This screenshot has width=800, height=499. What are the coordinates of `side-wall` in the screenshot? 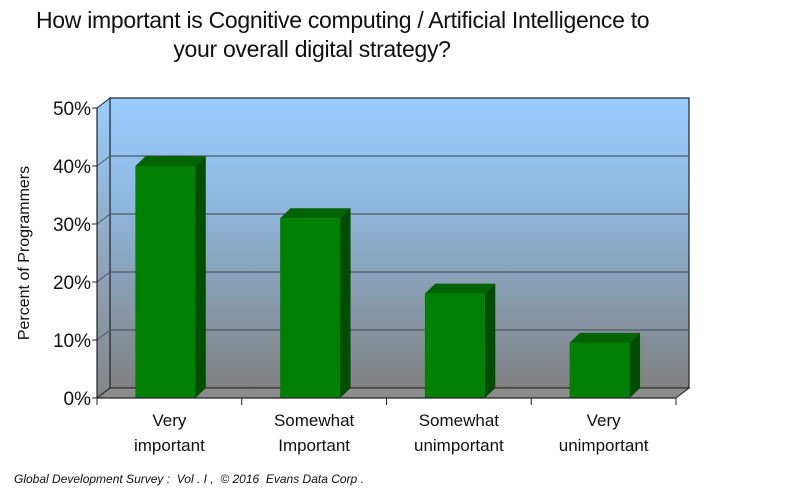 It's located at (103, 248).